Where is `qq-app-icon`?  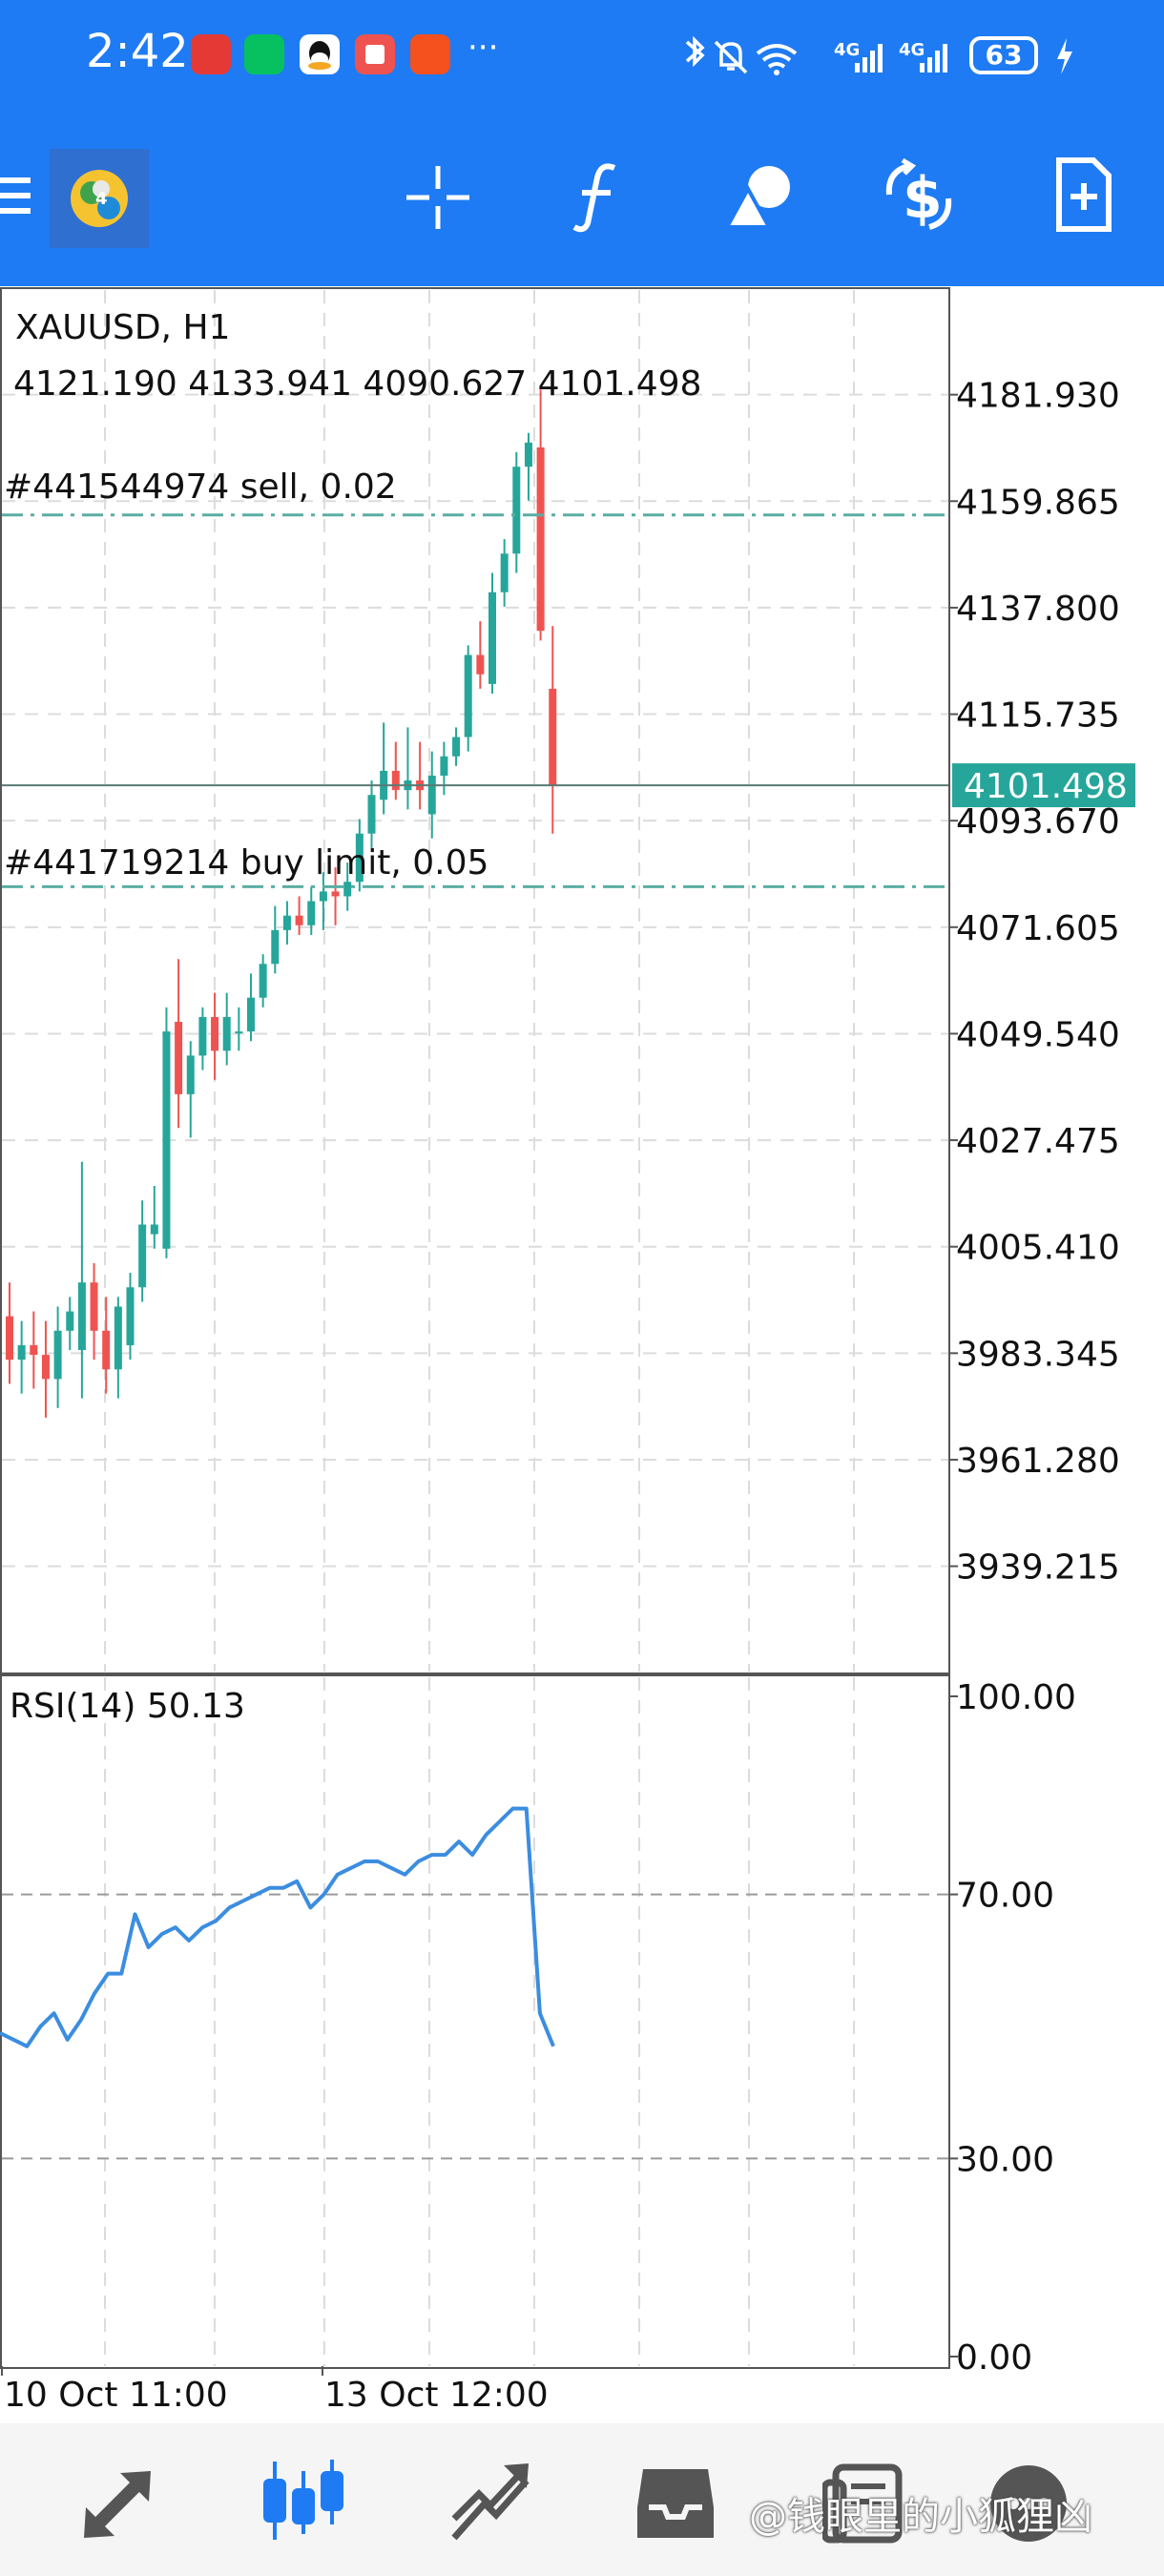 qq-app-icon is located at coordinates (320, 54).